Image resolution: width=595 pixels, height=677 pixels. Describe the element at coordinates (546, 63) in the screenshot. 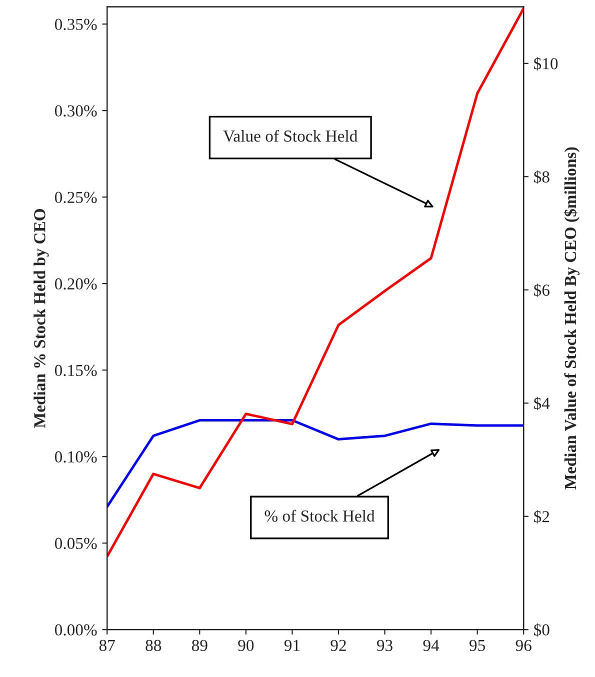

I see `y2-tick-label: $10` at that location.